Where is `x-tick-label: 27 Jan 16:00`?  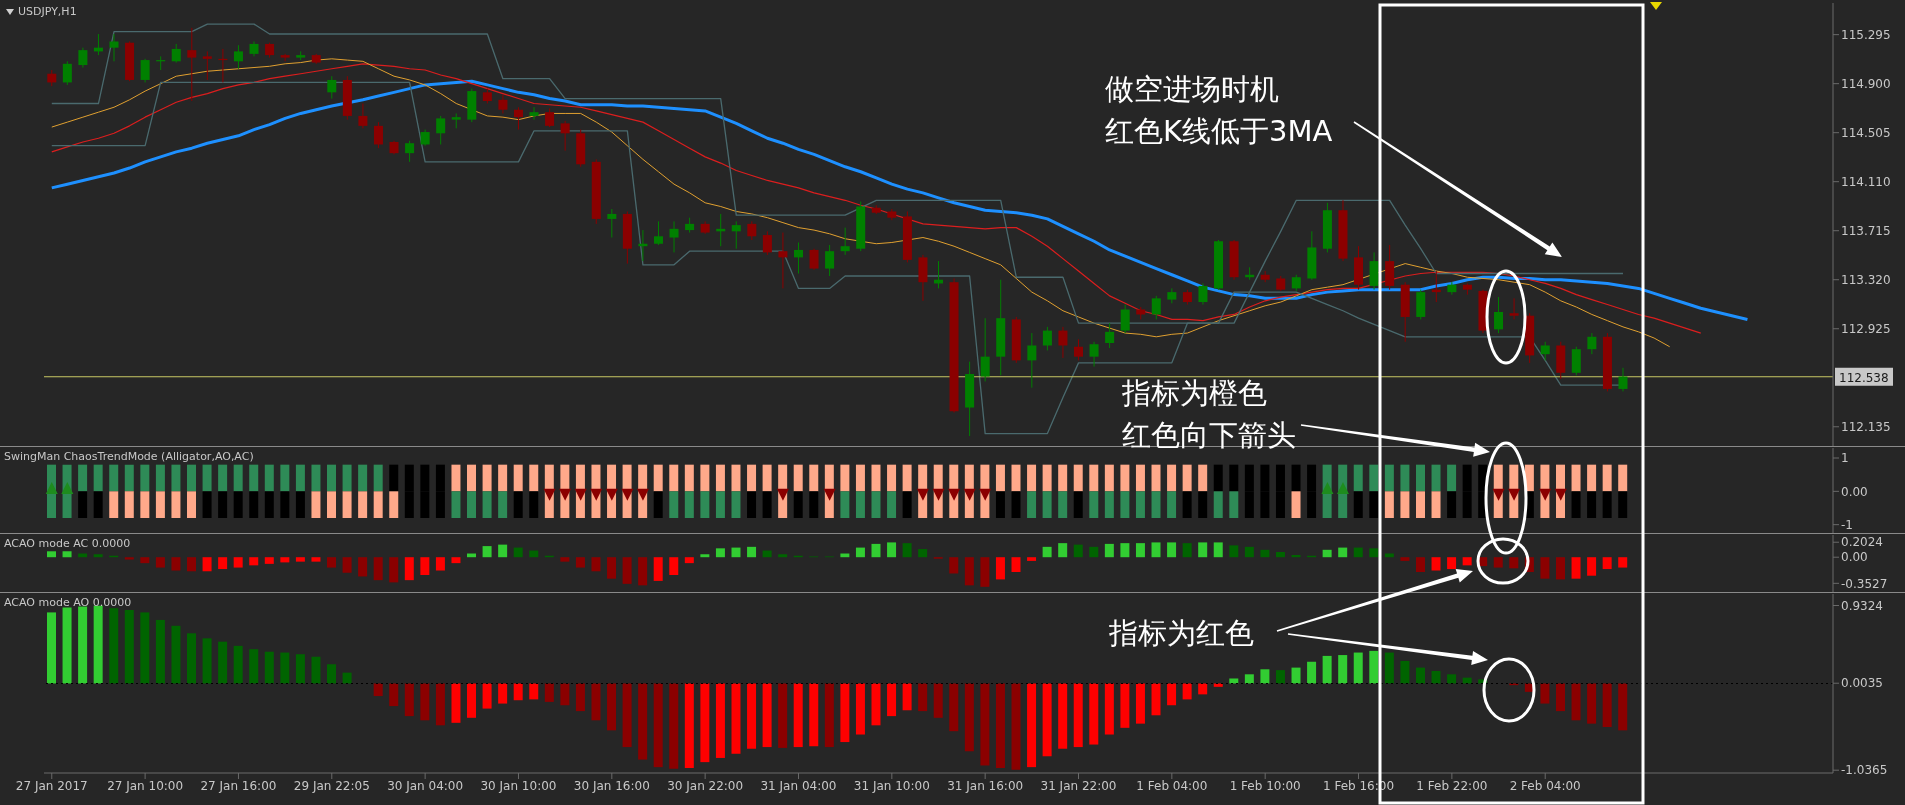
x-tick-label: 27 Jan 16:00 is located at coordinates (238, 785).